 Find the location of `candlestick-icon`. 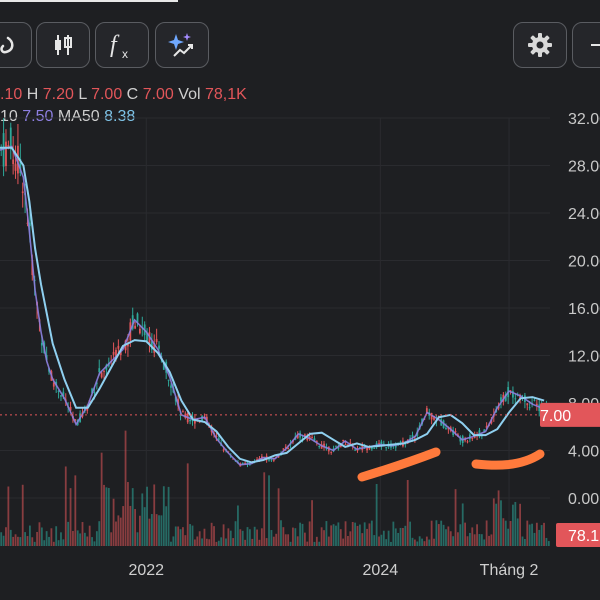

candlestick-icon is located at coordinates (63, 45).